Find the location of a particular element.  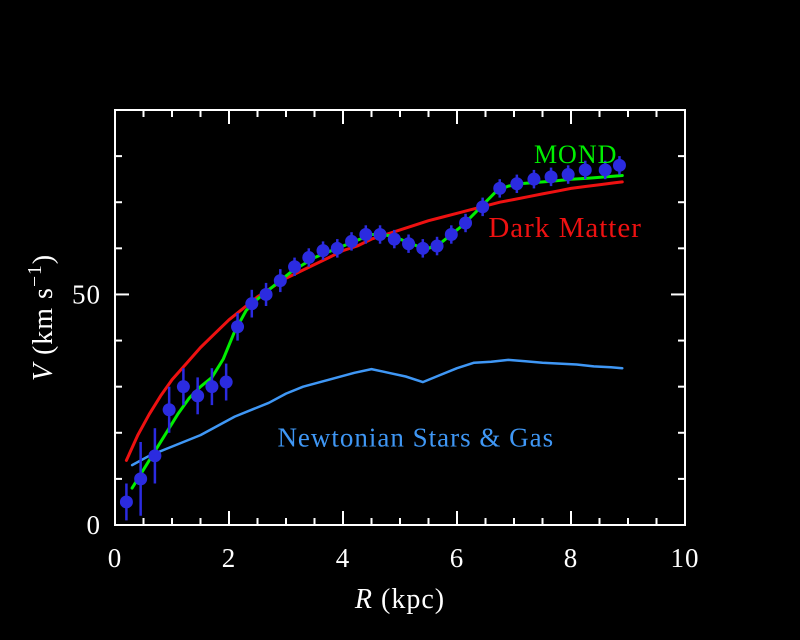

dark-matter-label: Dark Matter is located at coordinates (565, 228).